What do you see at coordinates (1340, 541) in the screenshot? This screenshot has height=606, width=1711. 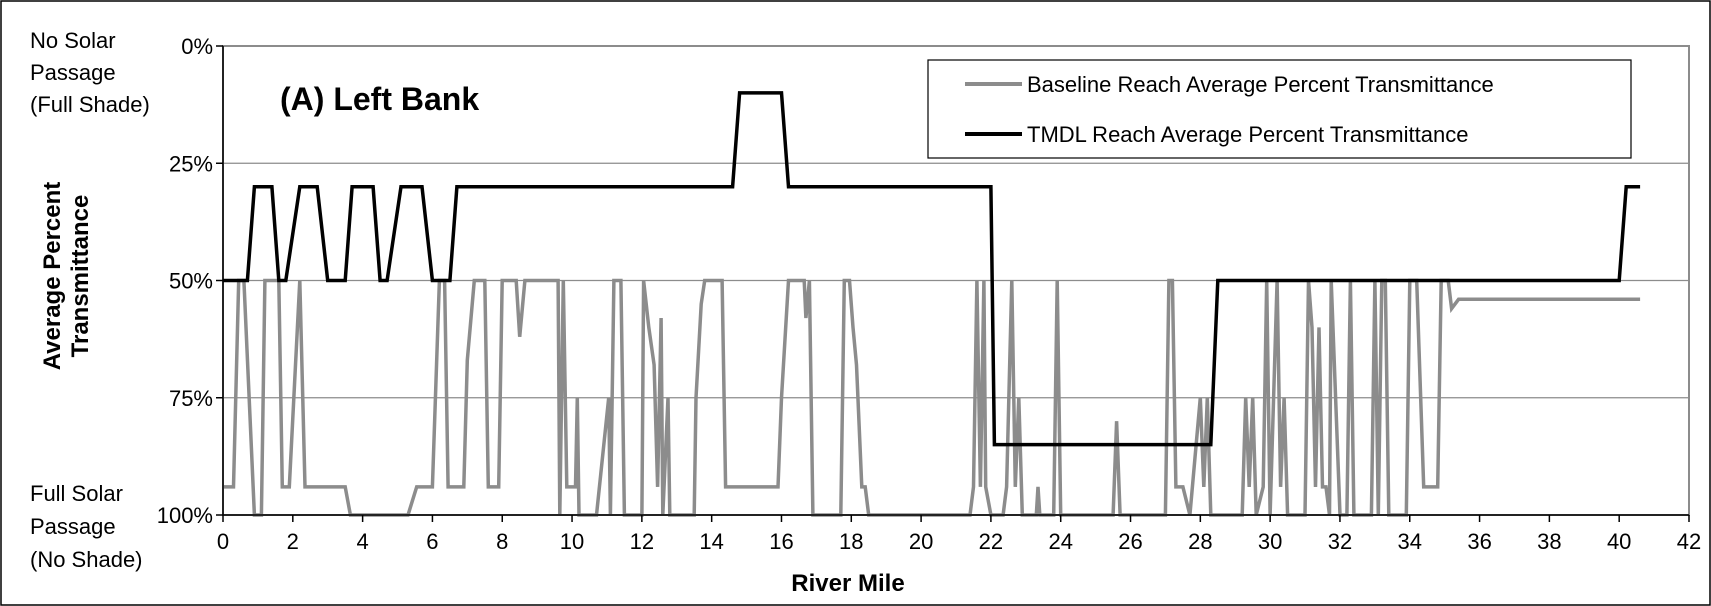 I see `x-tick-label-32: 32` at bounding box center [1340, 541].